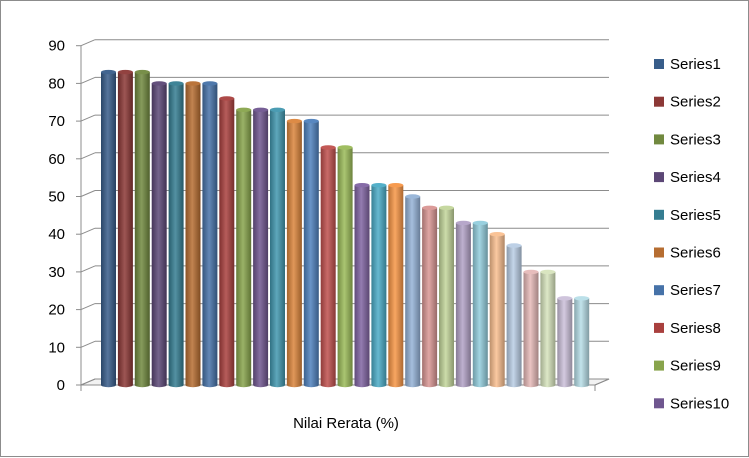  What do you see at coordinates (56, 347) in the screenshot?
I see `y-tick-label: 10` at bounding box center [56, 347].